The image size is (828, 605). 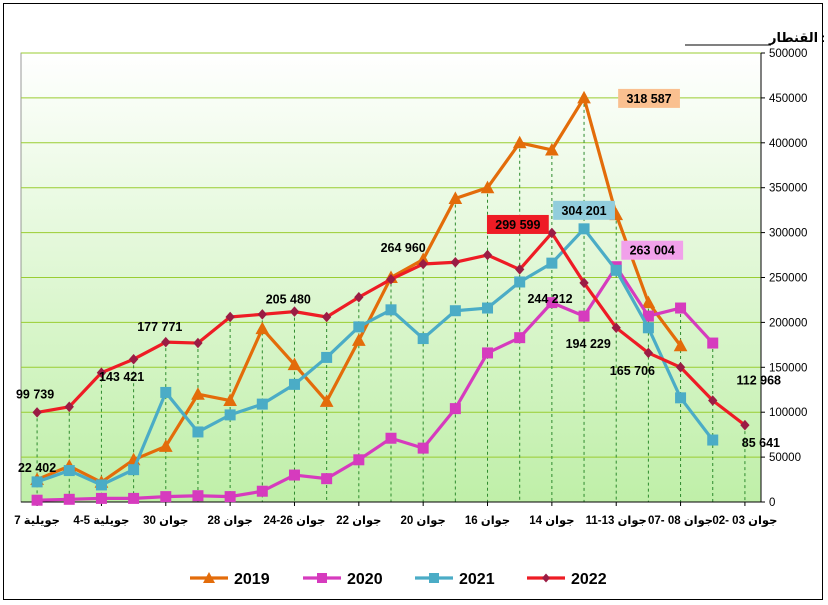 I want to click on x-tick-label: 16 جوان, so click(x=487, y=521).